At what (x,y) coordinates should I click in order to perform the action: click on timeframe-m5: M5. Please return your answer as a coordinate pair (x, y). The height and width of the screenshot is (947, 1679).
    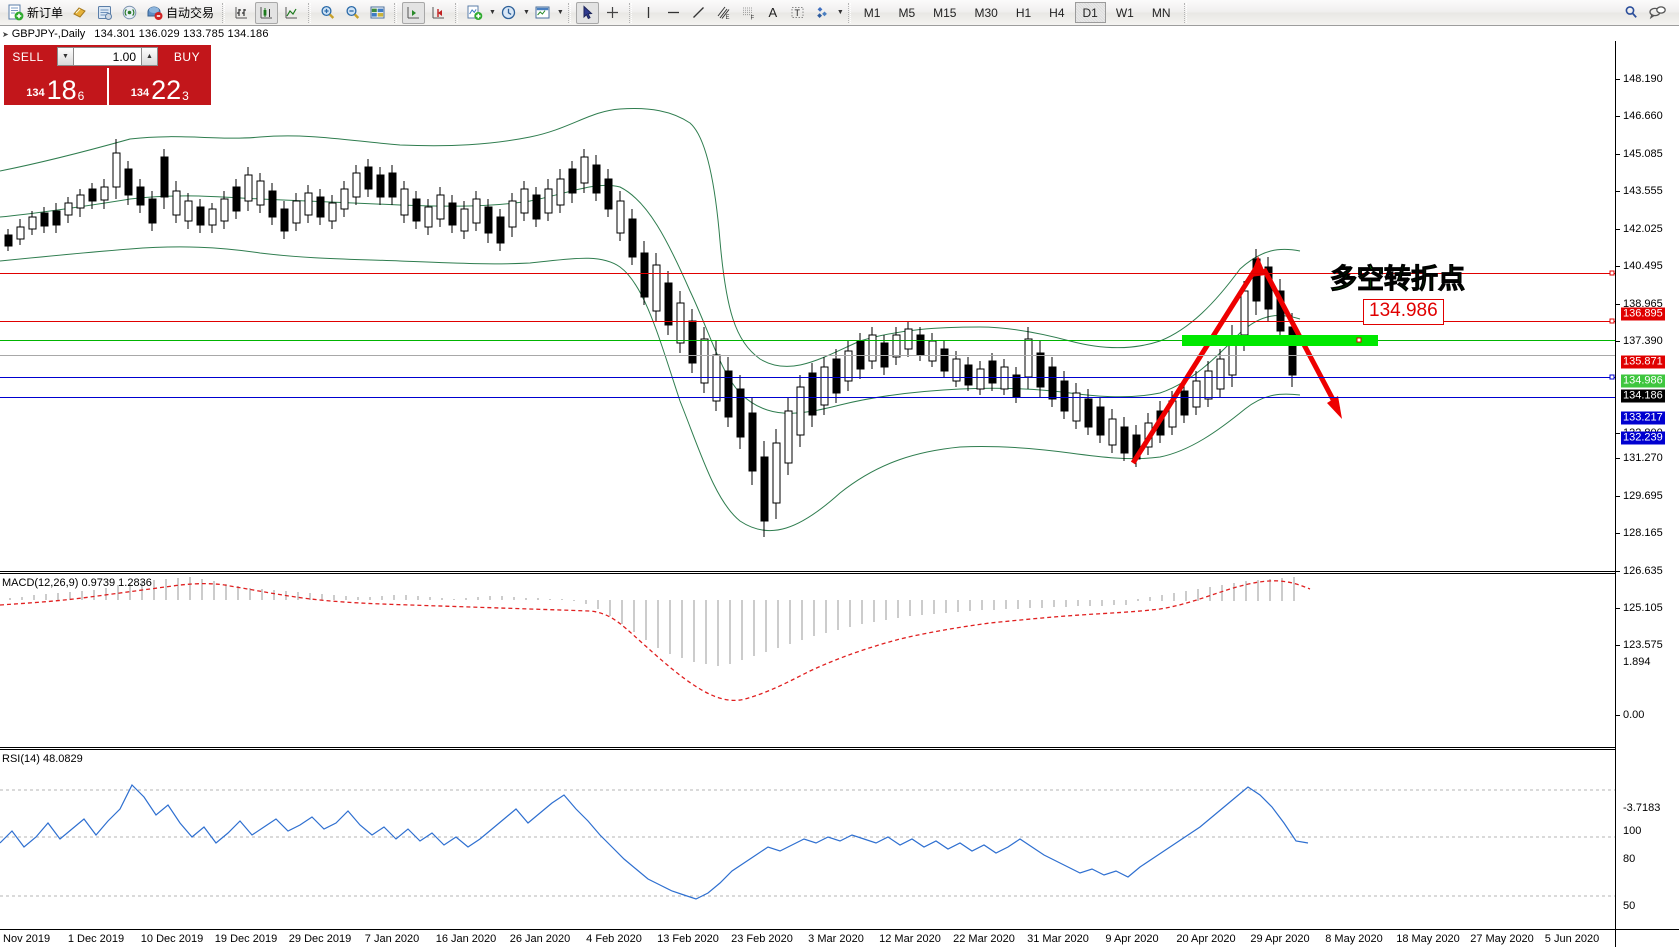
    Looking at the image, I should click on (907, 12).